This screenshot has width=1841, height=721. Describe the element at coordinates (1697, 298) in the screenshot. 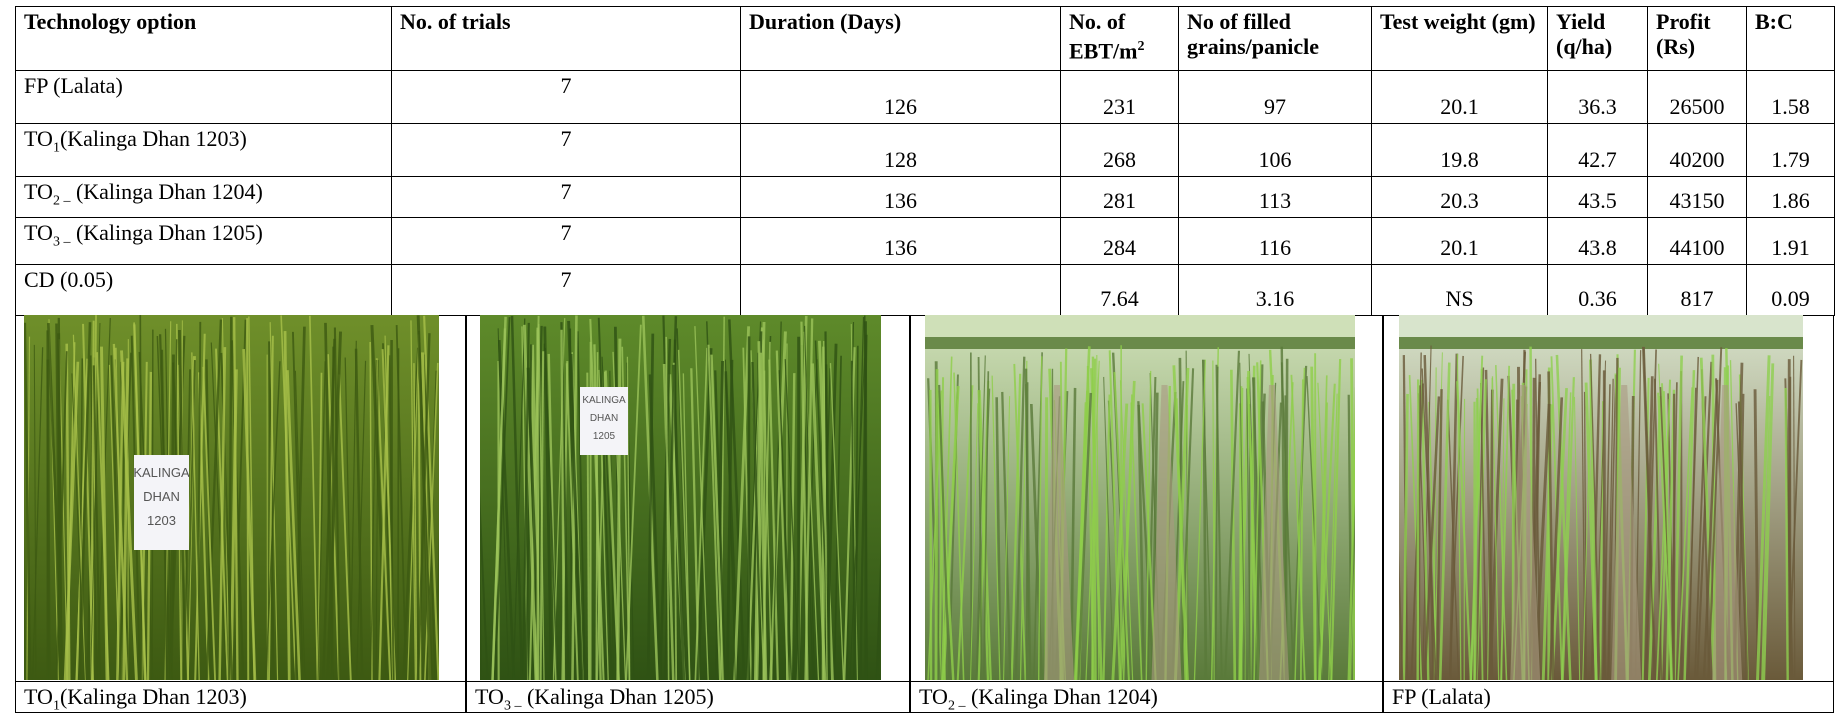

I see `cell-text: 817` at that location.